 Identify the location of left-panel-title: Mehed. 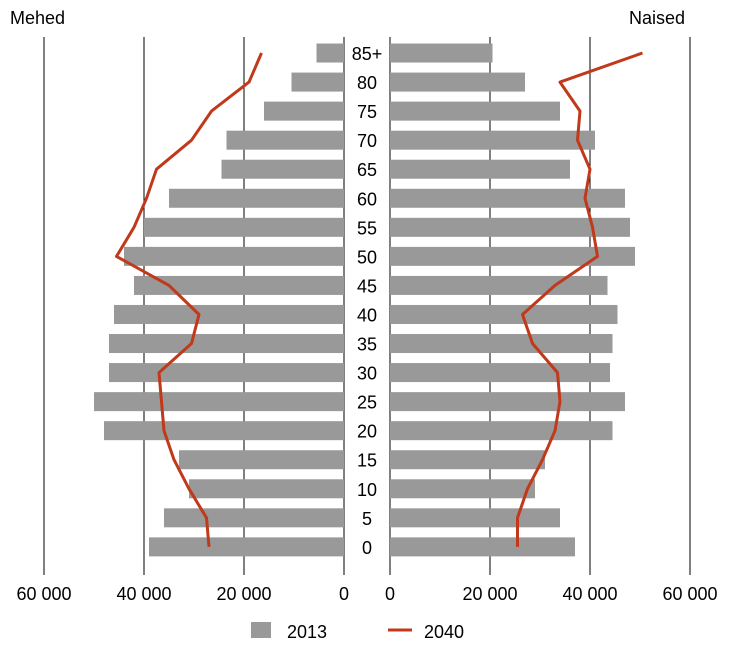
(37, 18).